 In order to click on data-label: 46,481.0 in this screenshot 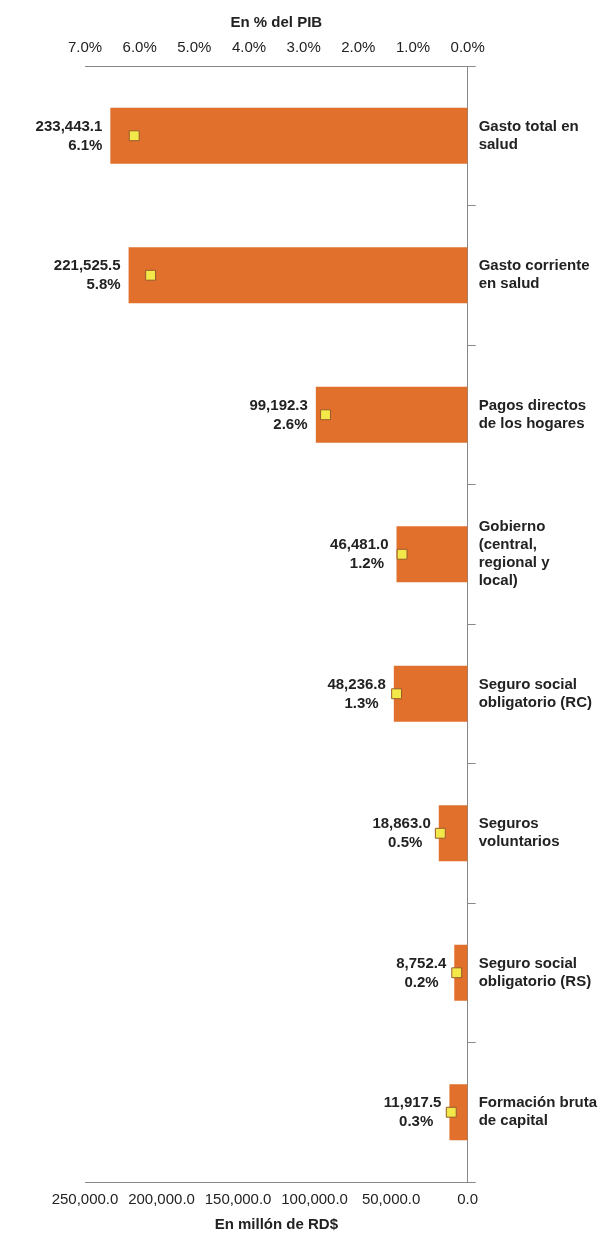, I will do `click(359, 544)`.